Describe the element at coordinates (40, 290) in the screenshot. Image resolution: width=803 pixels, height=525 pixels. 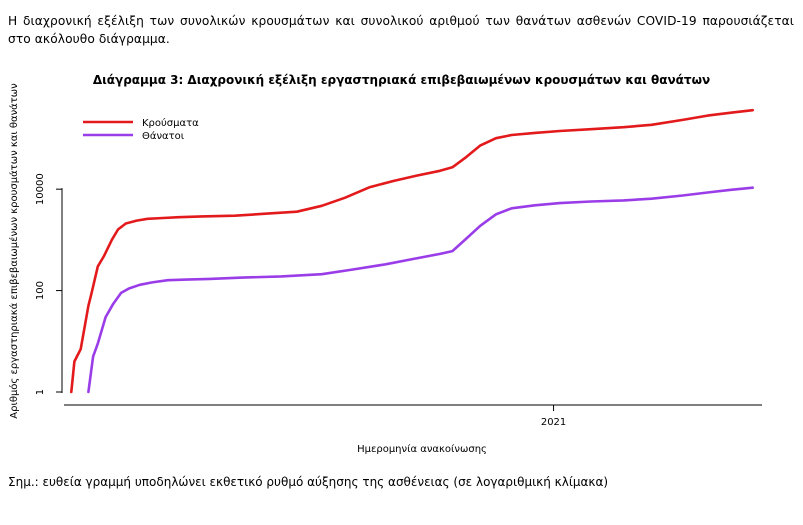
I see `y-tick-label: 100` at that location.